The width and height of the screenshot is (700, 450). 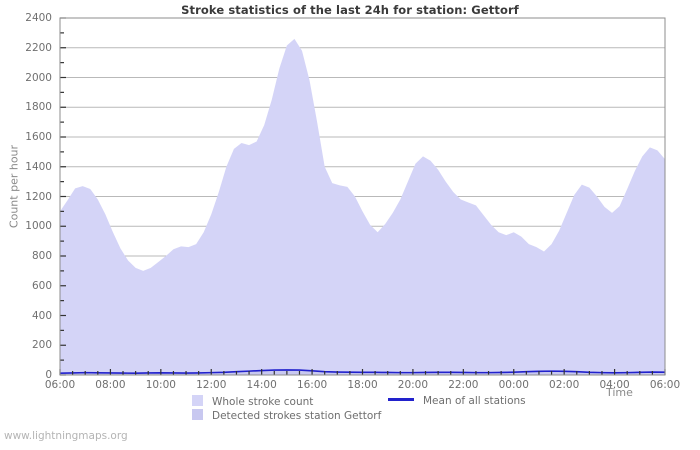 What do you see at coordinates (38, 226) in the screenshot?
I see `y-axis-tick-label: 1000` at bounding box center [38, 226].